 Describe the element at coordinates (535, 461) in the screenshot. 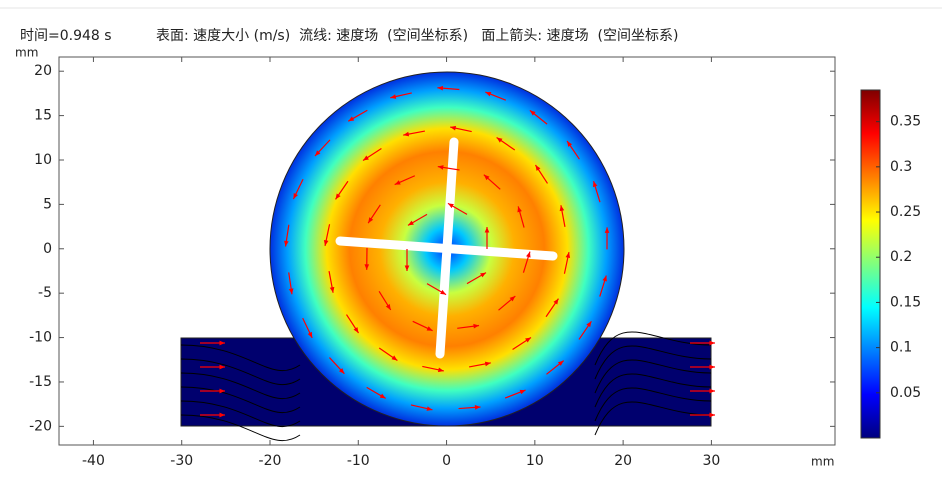

I see `x-tick-label: 10` at that location.